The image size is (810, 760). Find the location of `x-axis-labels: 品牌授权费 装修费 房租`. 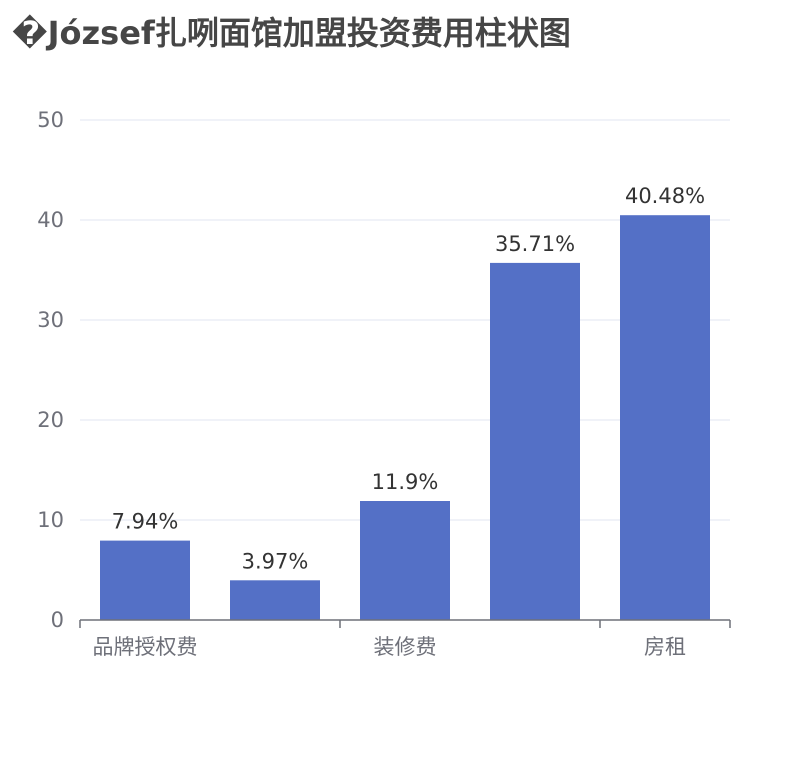

x-axis-labels: 品牌授权费 装修费 房租 is located at coordinates (390, 647).